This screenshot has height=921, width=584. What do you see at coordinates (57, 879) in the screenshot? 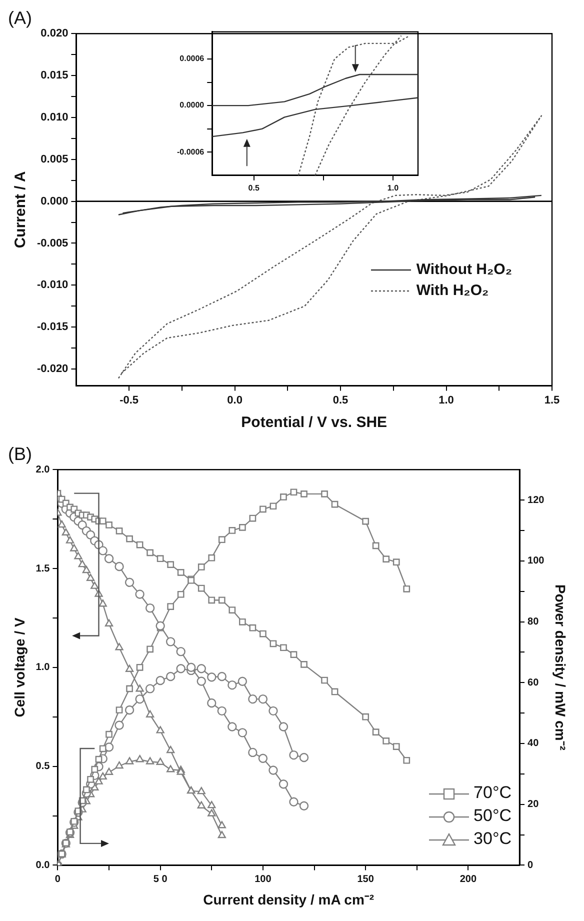
I see `x-tick-label: 0` at bounding box center [57, 879].